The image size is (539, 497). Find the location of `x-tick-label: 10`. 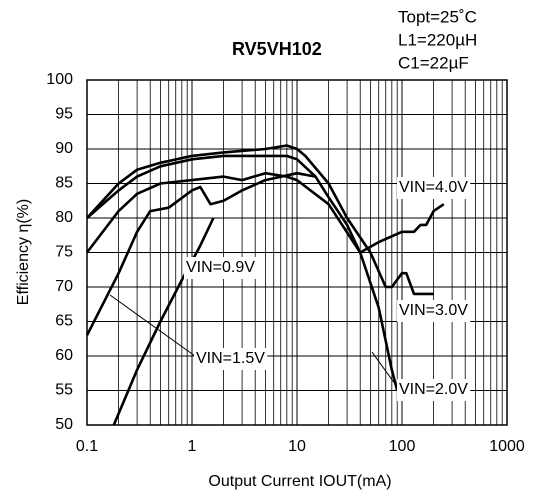

x-tick-label: 10 is located at coordinates (297, 446).